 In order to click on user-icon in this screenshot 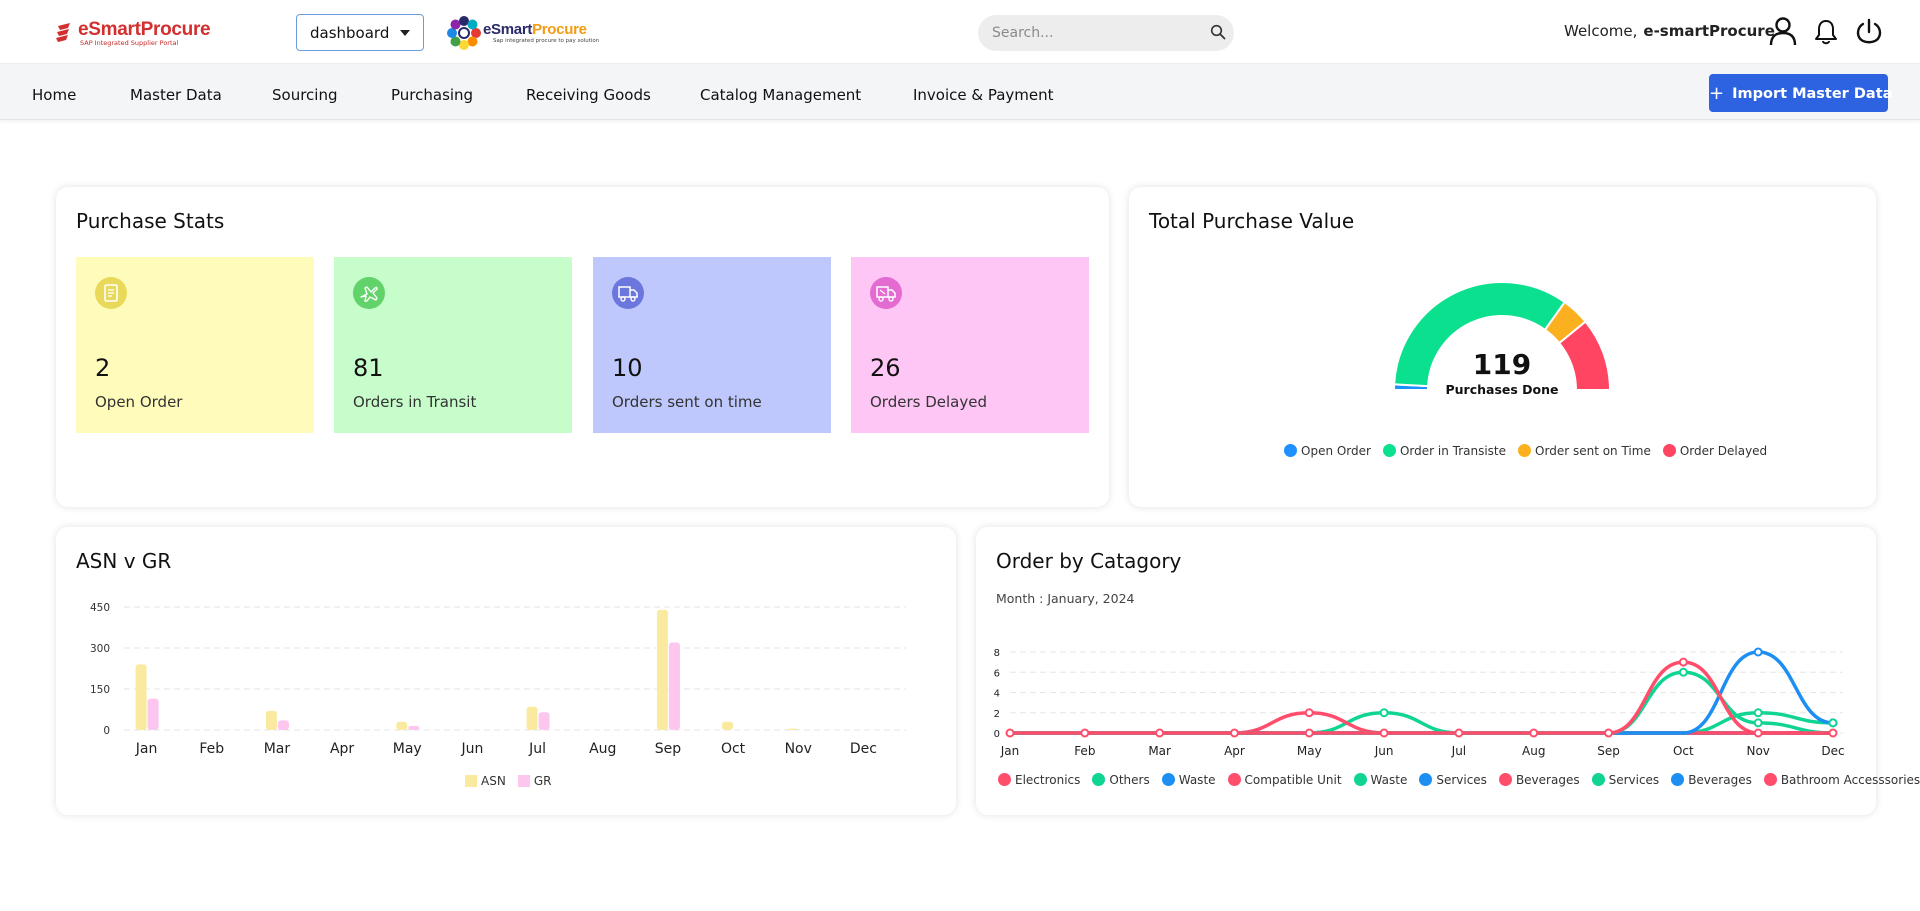, I will do `click(1783, 31)`.